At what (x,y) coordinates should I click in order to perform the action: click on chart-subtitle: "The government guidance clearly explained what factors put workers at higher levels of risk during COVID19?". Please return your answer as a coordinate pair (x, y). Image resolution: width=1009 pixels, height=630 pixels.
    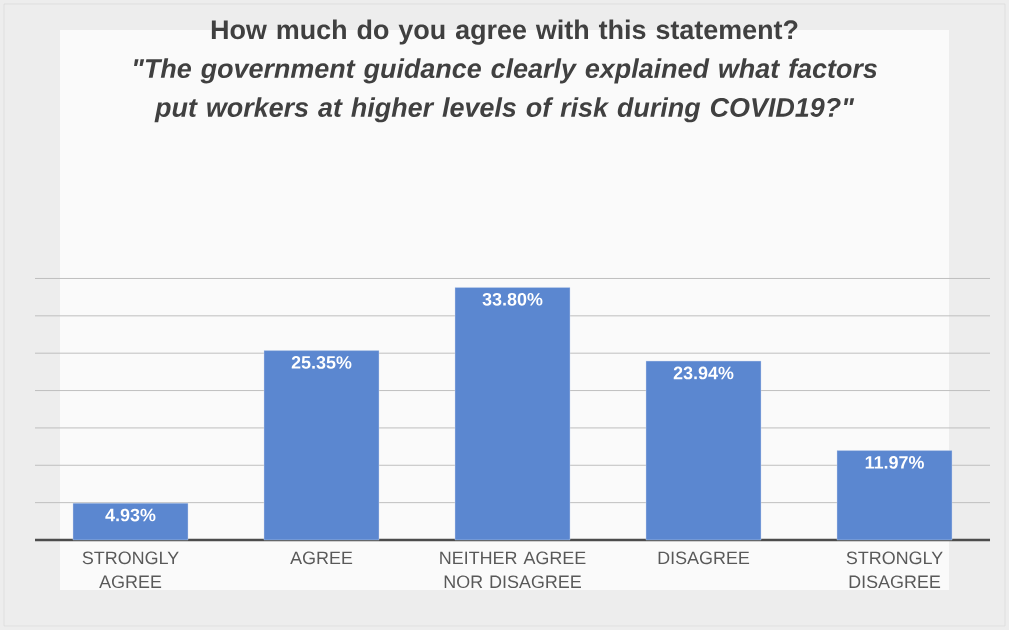
    Looking at the image, I should click on (505, 90).